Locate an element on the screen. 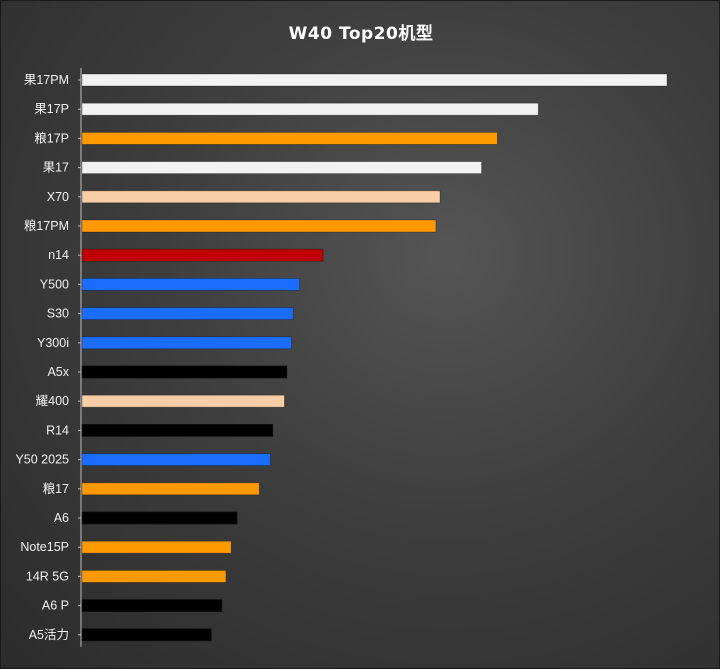 The width and height of the screenshot is (720, 670). category-label-13: R14 is located at coordinates (57, 430).